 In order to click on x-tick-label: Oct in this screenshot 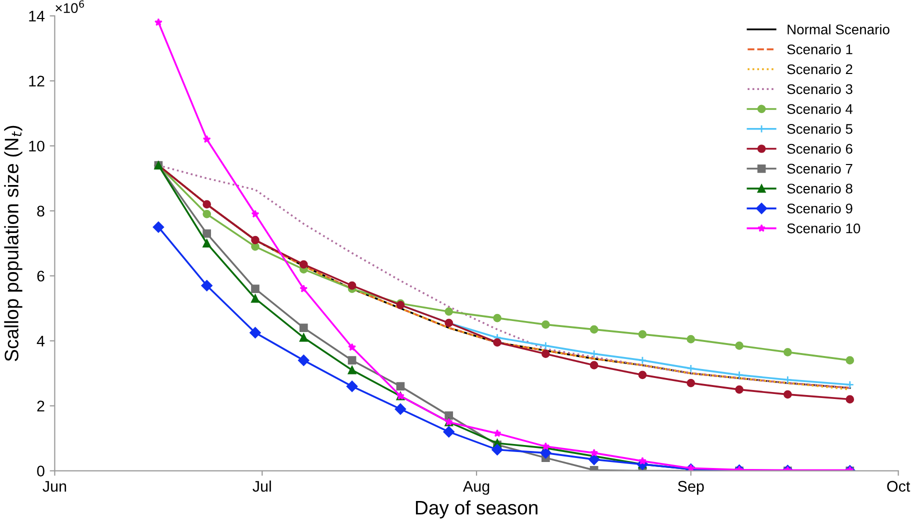, I will do `click(898, 486)`.